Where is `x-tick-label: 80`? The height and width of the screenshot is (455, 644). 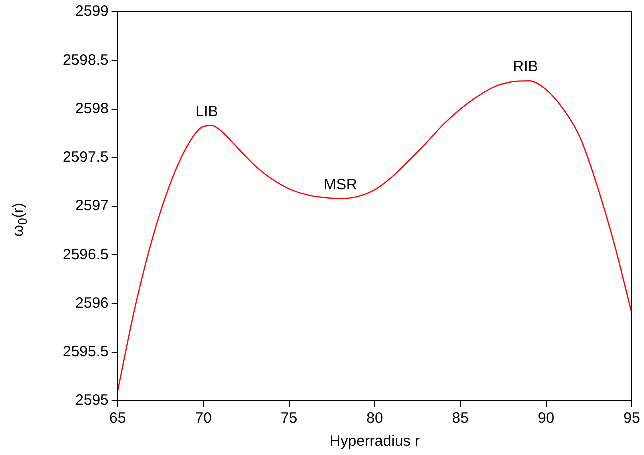
x-tick-label: 80 is located at coordinates (375, 419).